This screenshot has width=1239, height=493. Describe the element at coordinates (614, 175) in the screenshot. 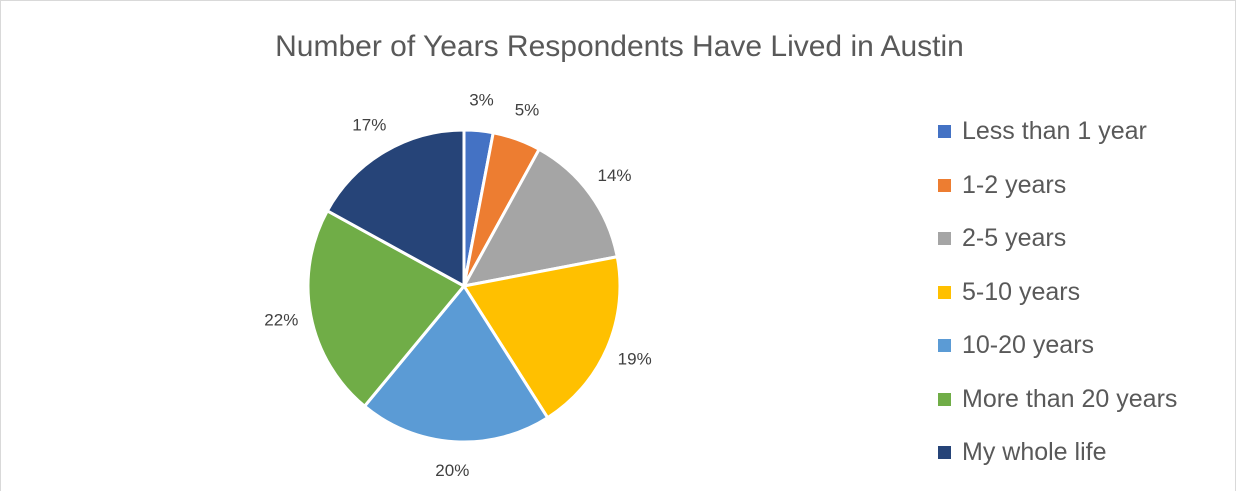

I see `slice-data-label-2: 14%` at that location.